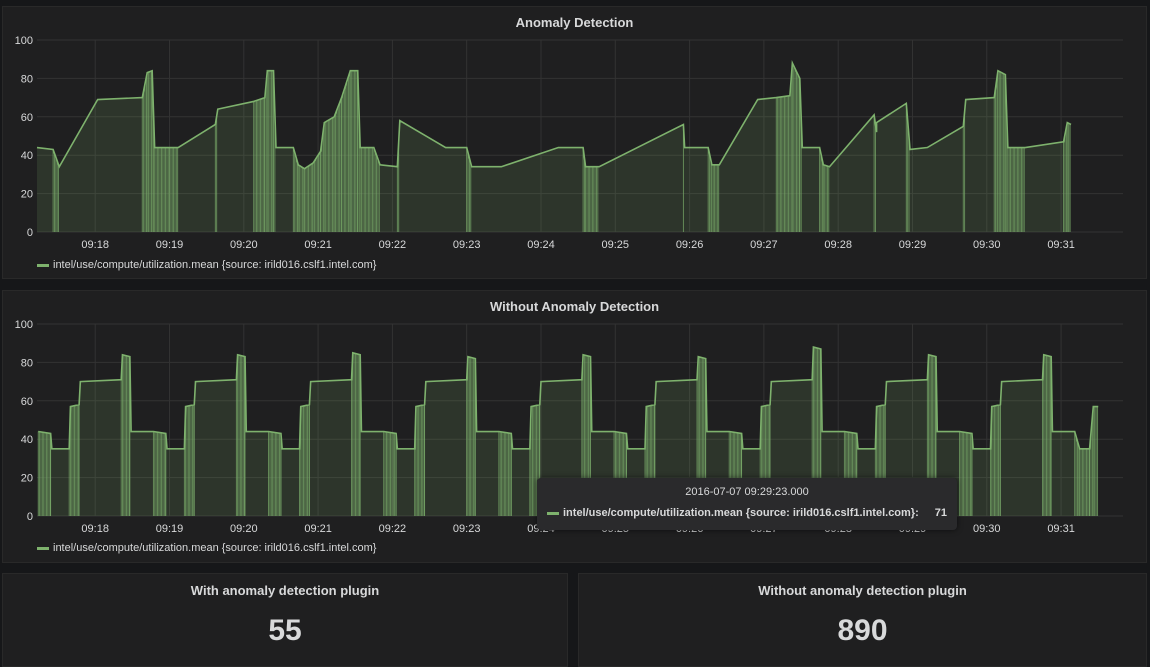 The height and width of the screenshot is (667, 1150). I want to click on panel-title: Without Anomaly Detection, so click(574, 306).